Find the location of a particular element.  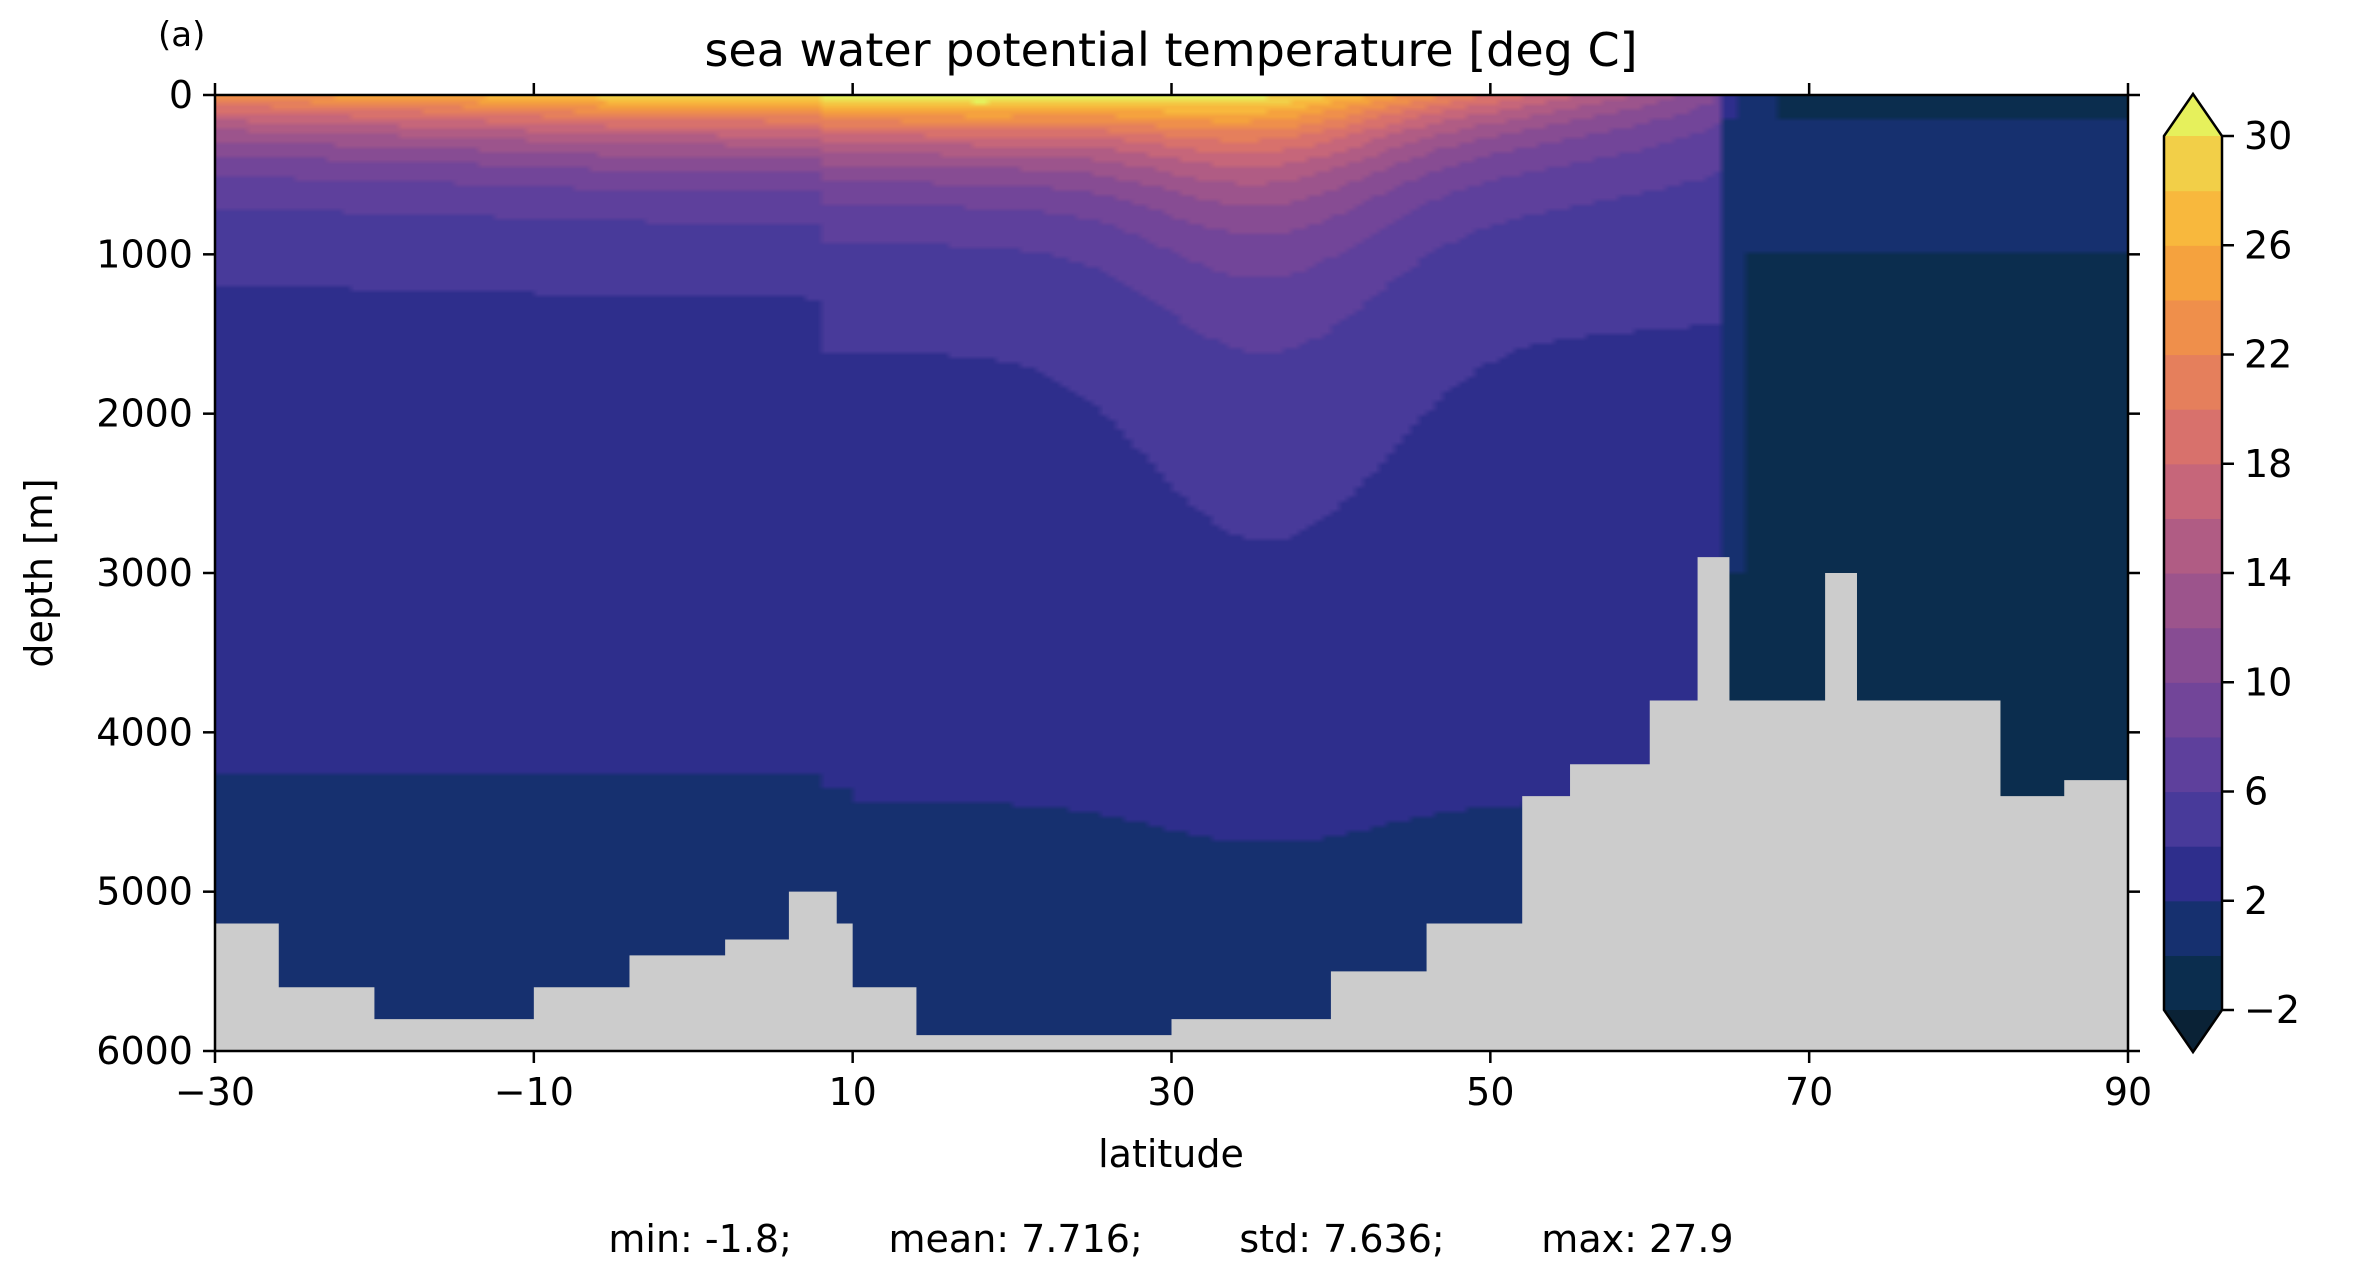

colorbar-tick-label: 26 is located at coordinates (2268, 245).